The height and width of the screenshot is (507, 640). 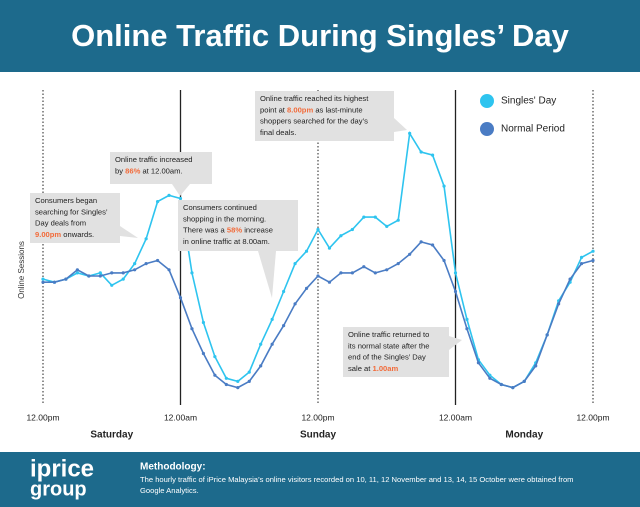 I want to click on annotation-segment: end of the Singles’ Day, so click(x=387, y=357).